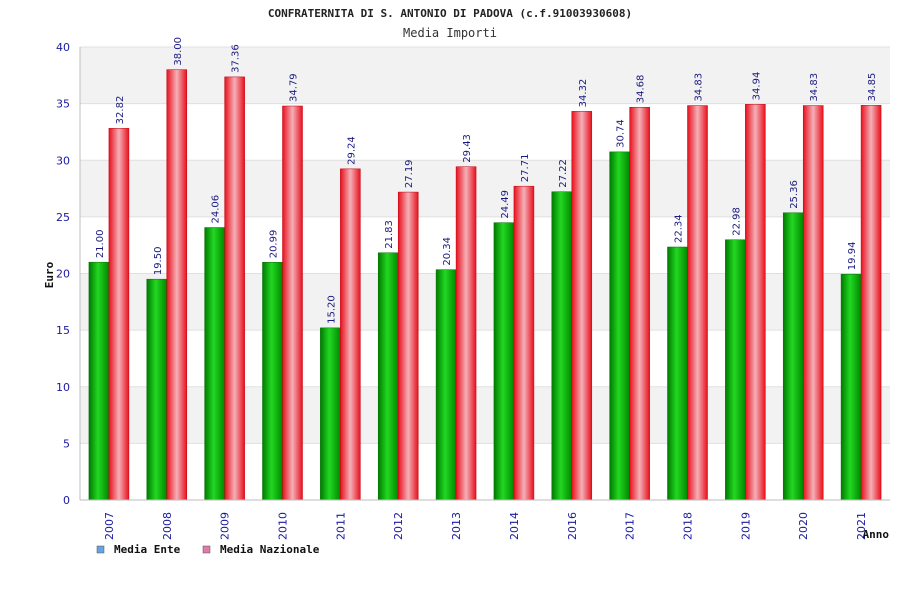  Describe the element at coordinates (63, 104) in the screenshot. I see `y-tick-label: 35` at that location.